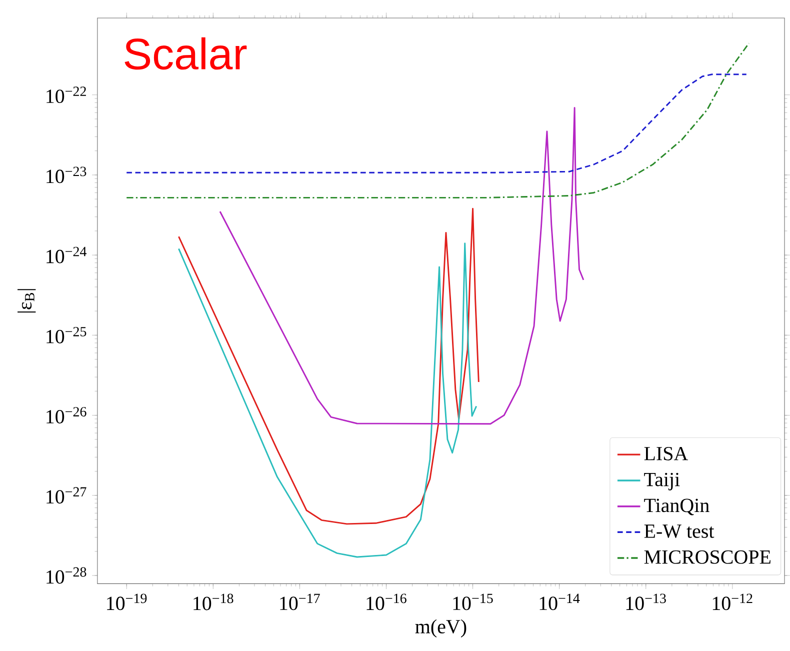 The width and height of the screenshot is (790, 651). Describe the element at coordinates (679, 531) in the screenshot. I see `legend-label: E-W test` at that location.